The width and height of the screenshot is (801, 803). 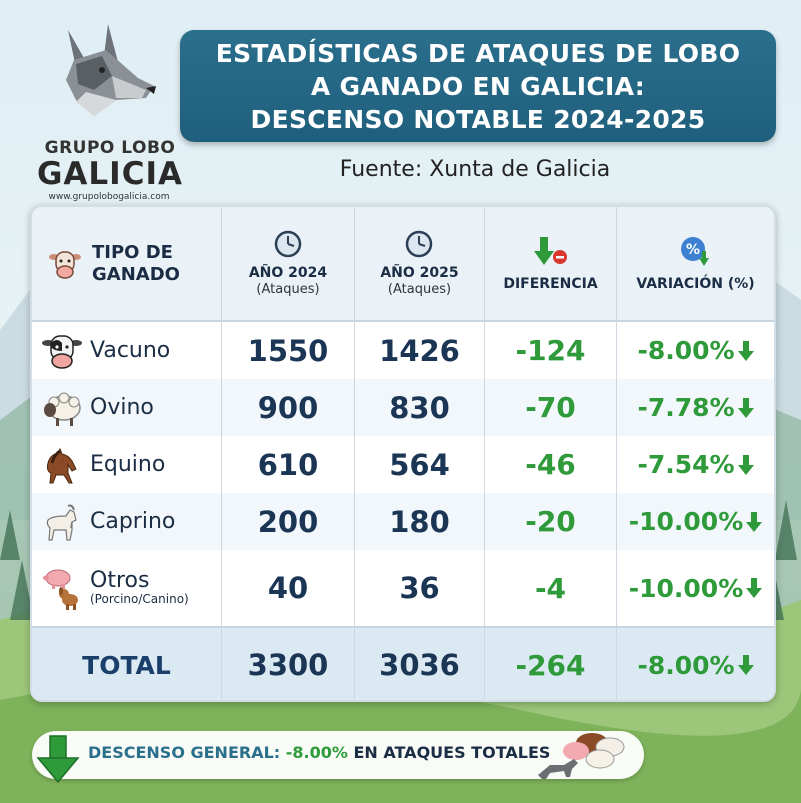 What do you see at coordinates (475, 169) in the screenshot?
I see `source-caption: Fuente: Xunta de Galicia` at bounding box center [475, 169].